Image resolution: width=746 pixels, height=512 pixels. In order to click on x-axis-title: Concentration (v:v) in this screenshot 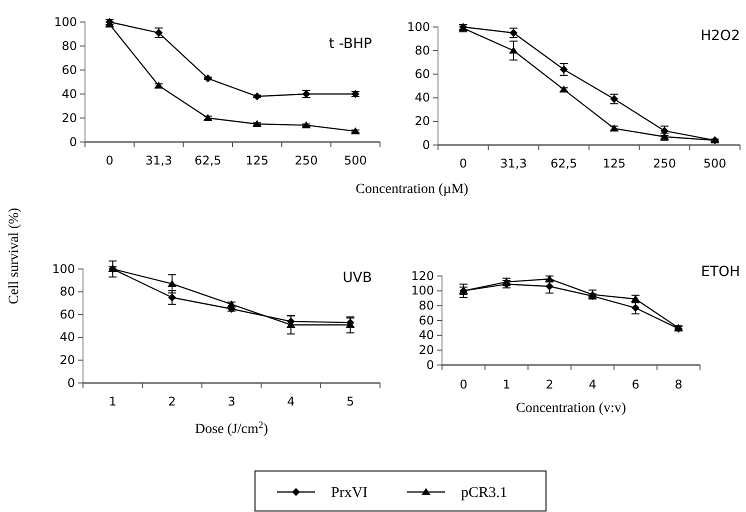, I will do `click(571, 408)`.